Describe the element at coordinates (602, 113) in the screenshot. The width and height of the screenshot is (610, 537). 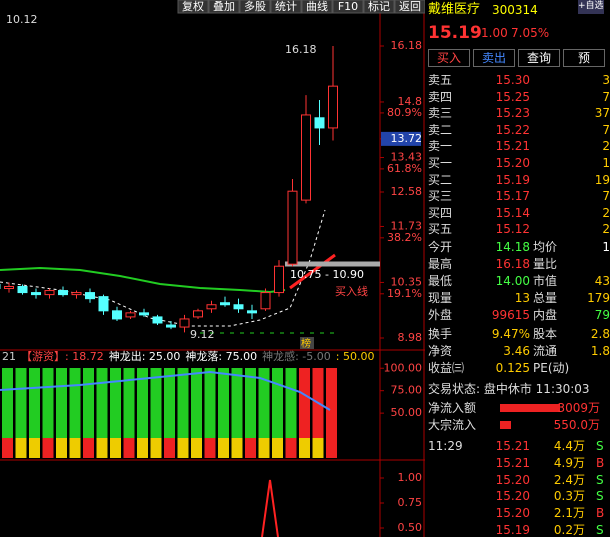
I see `book-volume: 37` at that location.